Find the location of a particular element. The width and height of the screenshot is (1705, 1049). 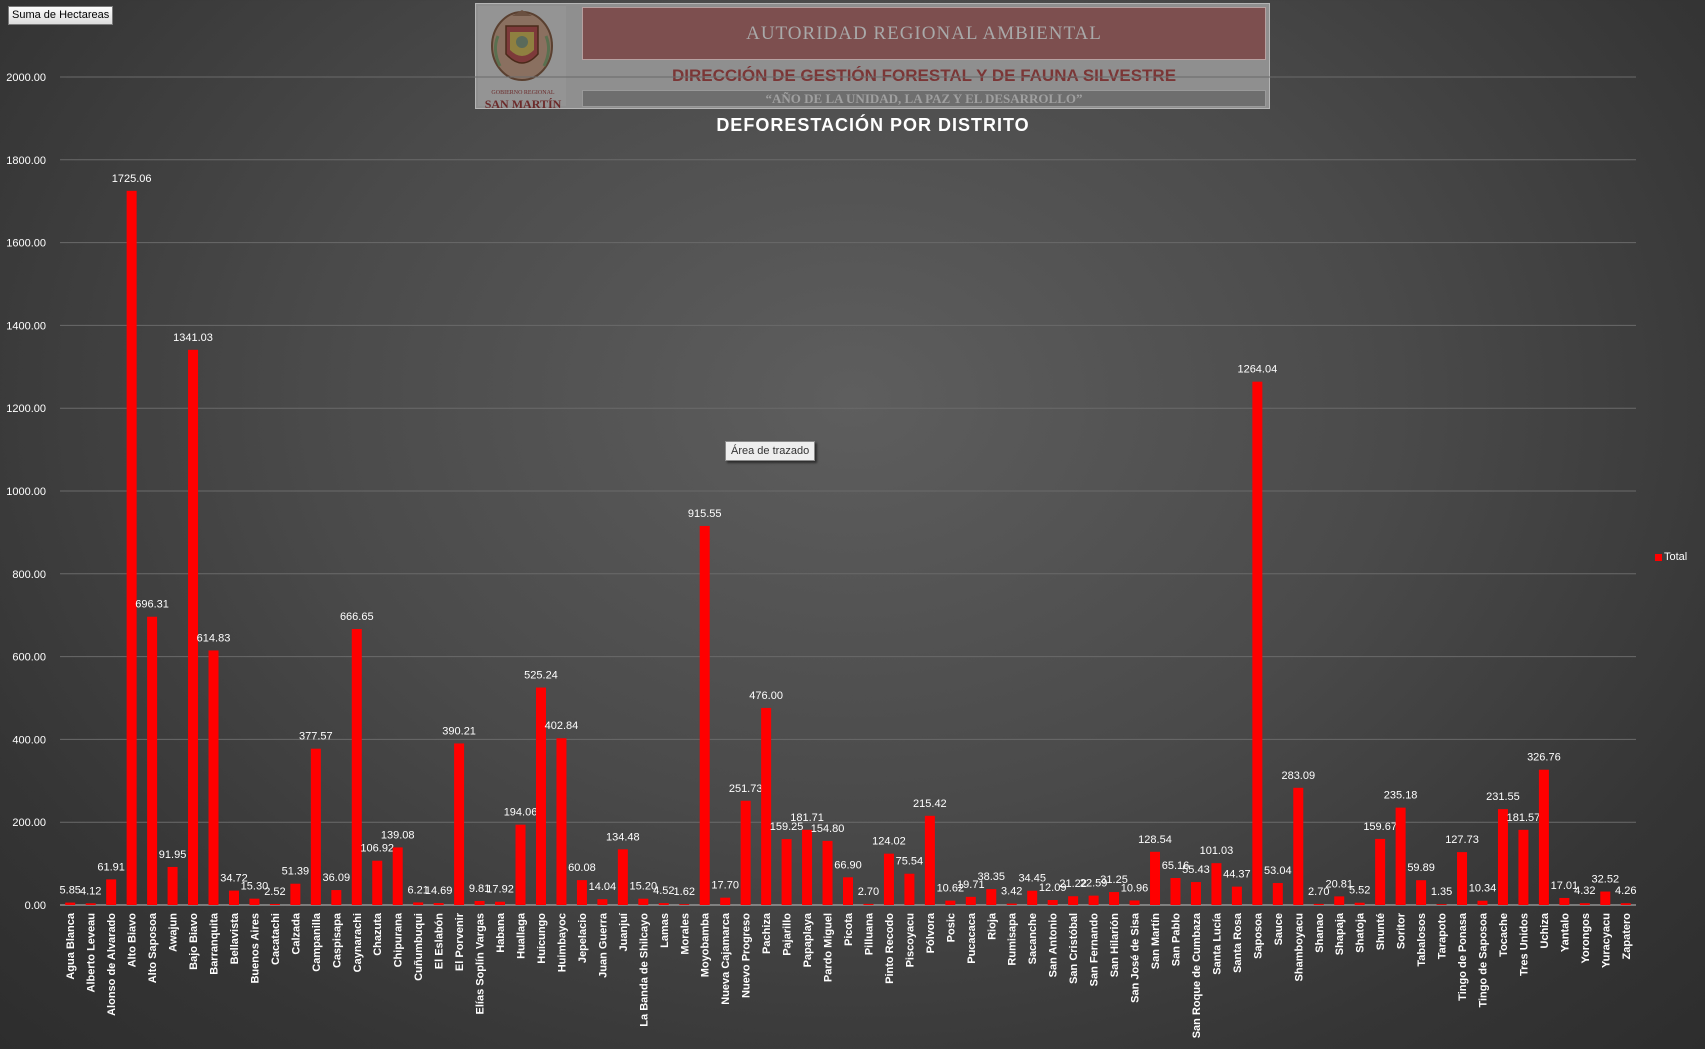

data-label: 55.43 is located at coordinates (1196, 870).